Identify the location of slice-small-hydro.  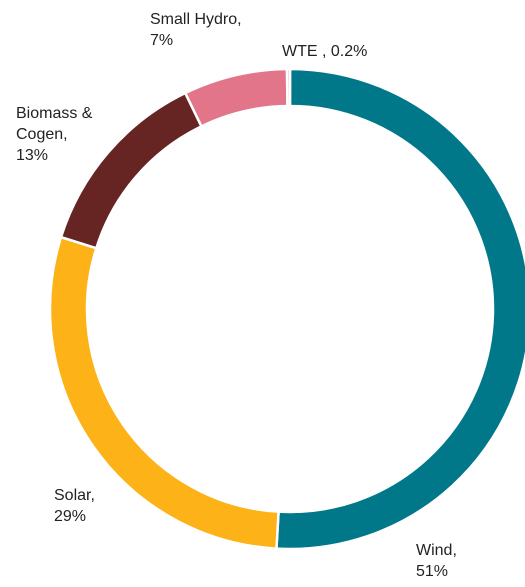
(236, 98).